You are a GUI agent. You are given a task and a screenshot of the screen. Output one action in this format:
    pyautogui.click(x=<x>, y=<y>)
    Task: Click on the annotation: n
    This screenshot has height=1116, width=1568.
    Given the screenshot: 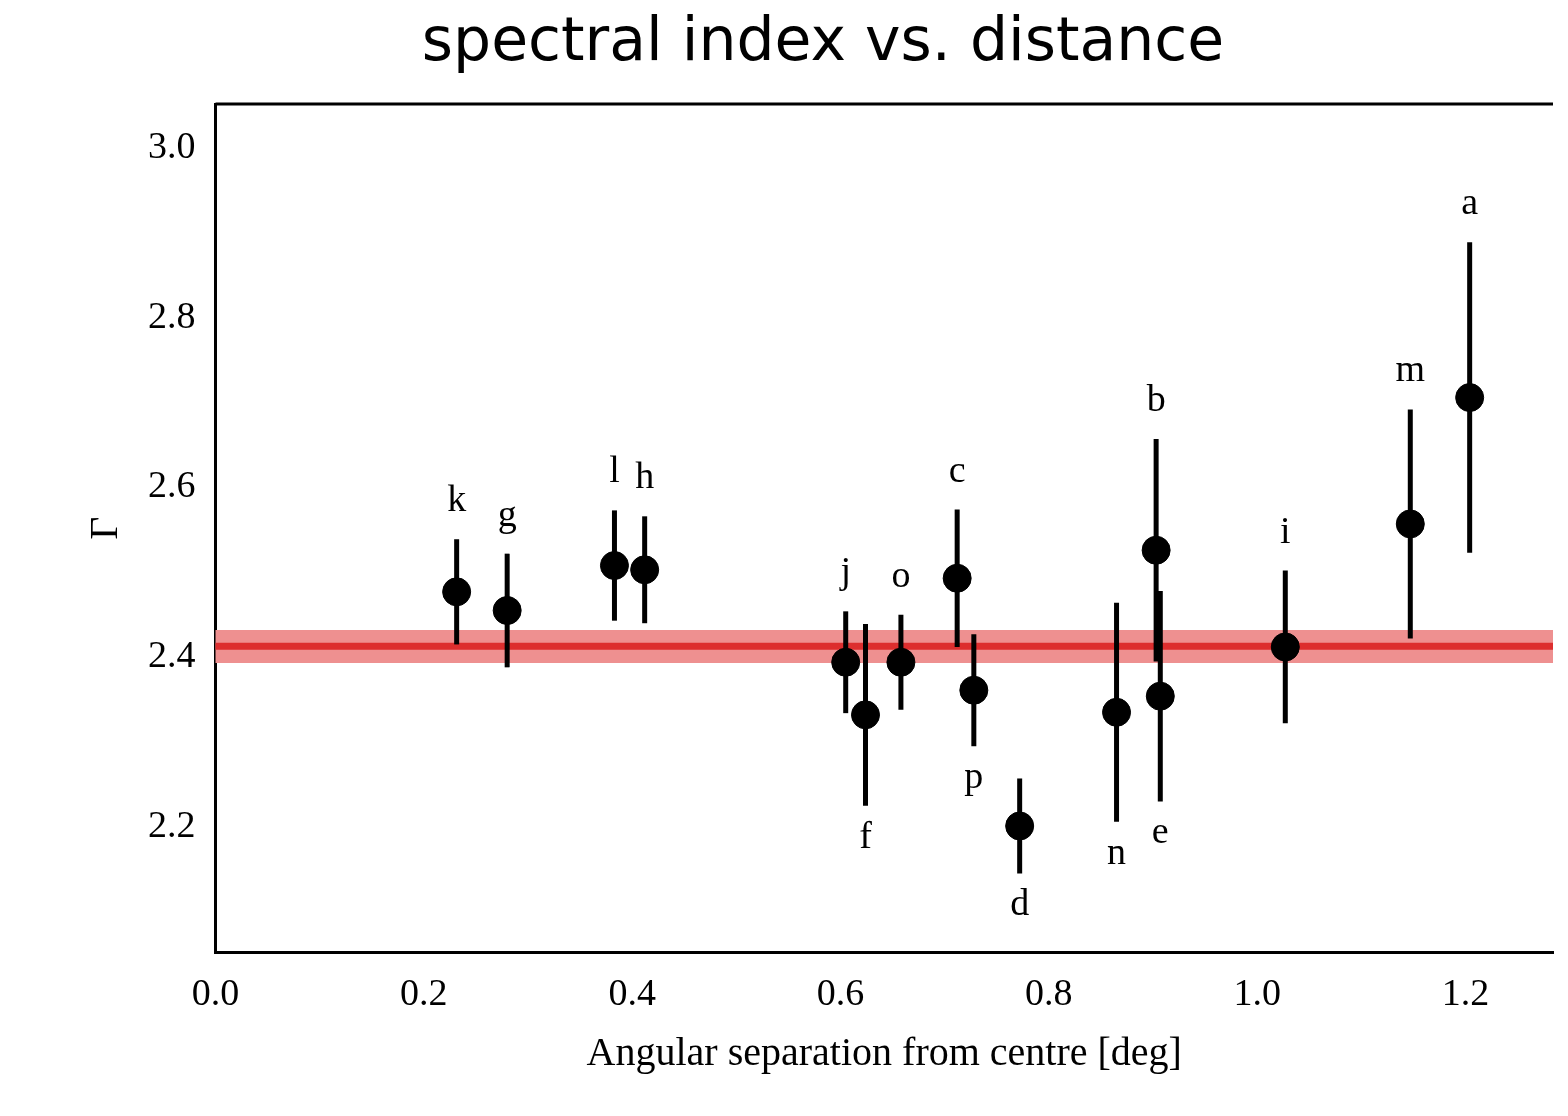 What is the action you would take?
    pyautogui.click(x=1117, y=850)
    